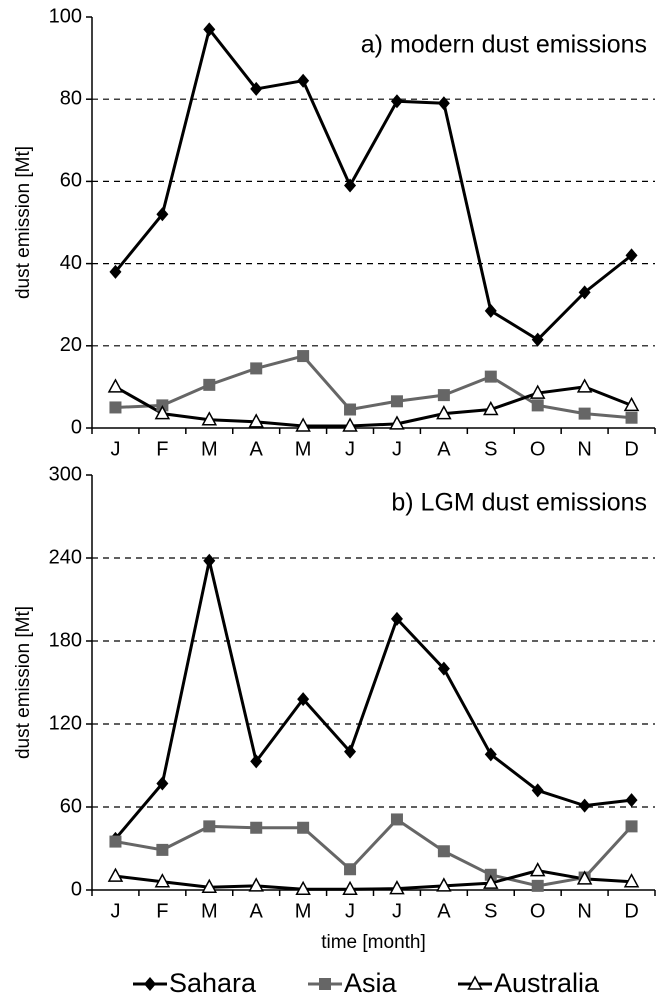 The width and height of the screenshot is (663, 1001). Describe the element at coordinates (371, 983) in the screenshot. I see `legend-label: Asia` at that location.